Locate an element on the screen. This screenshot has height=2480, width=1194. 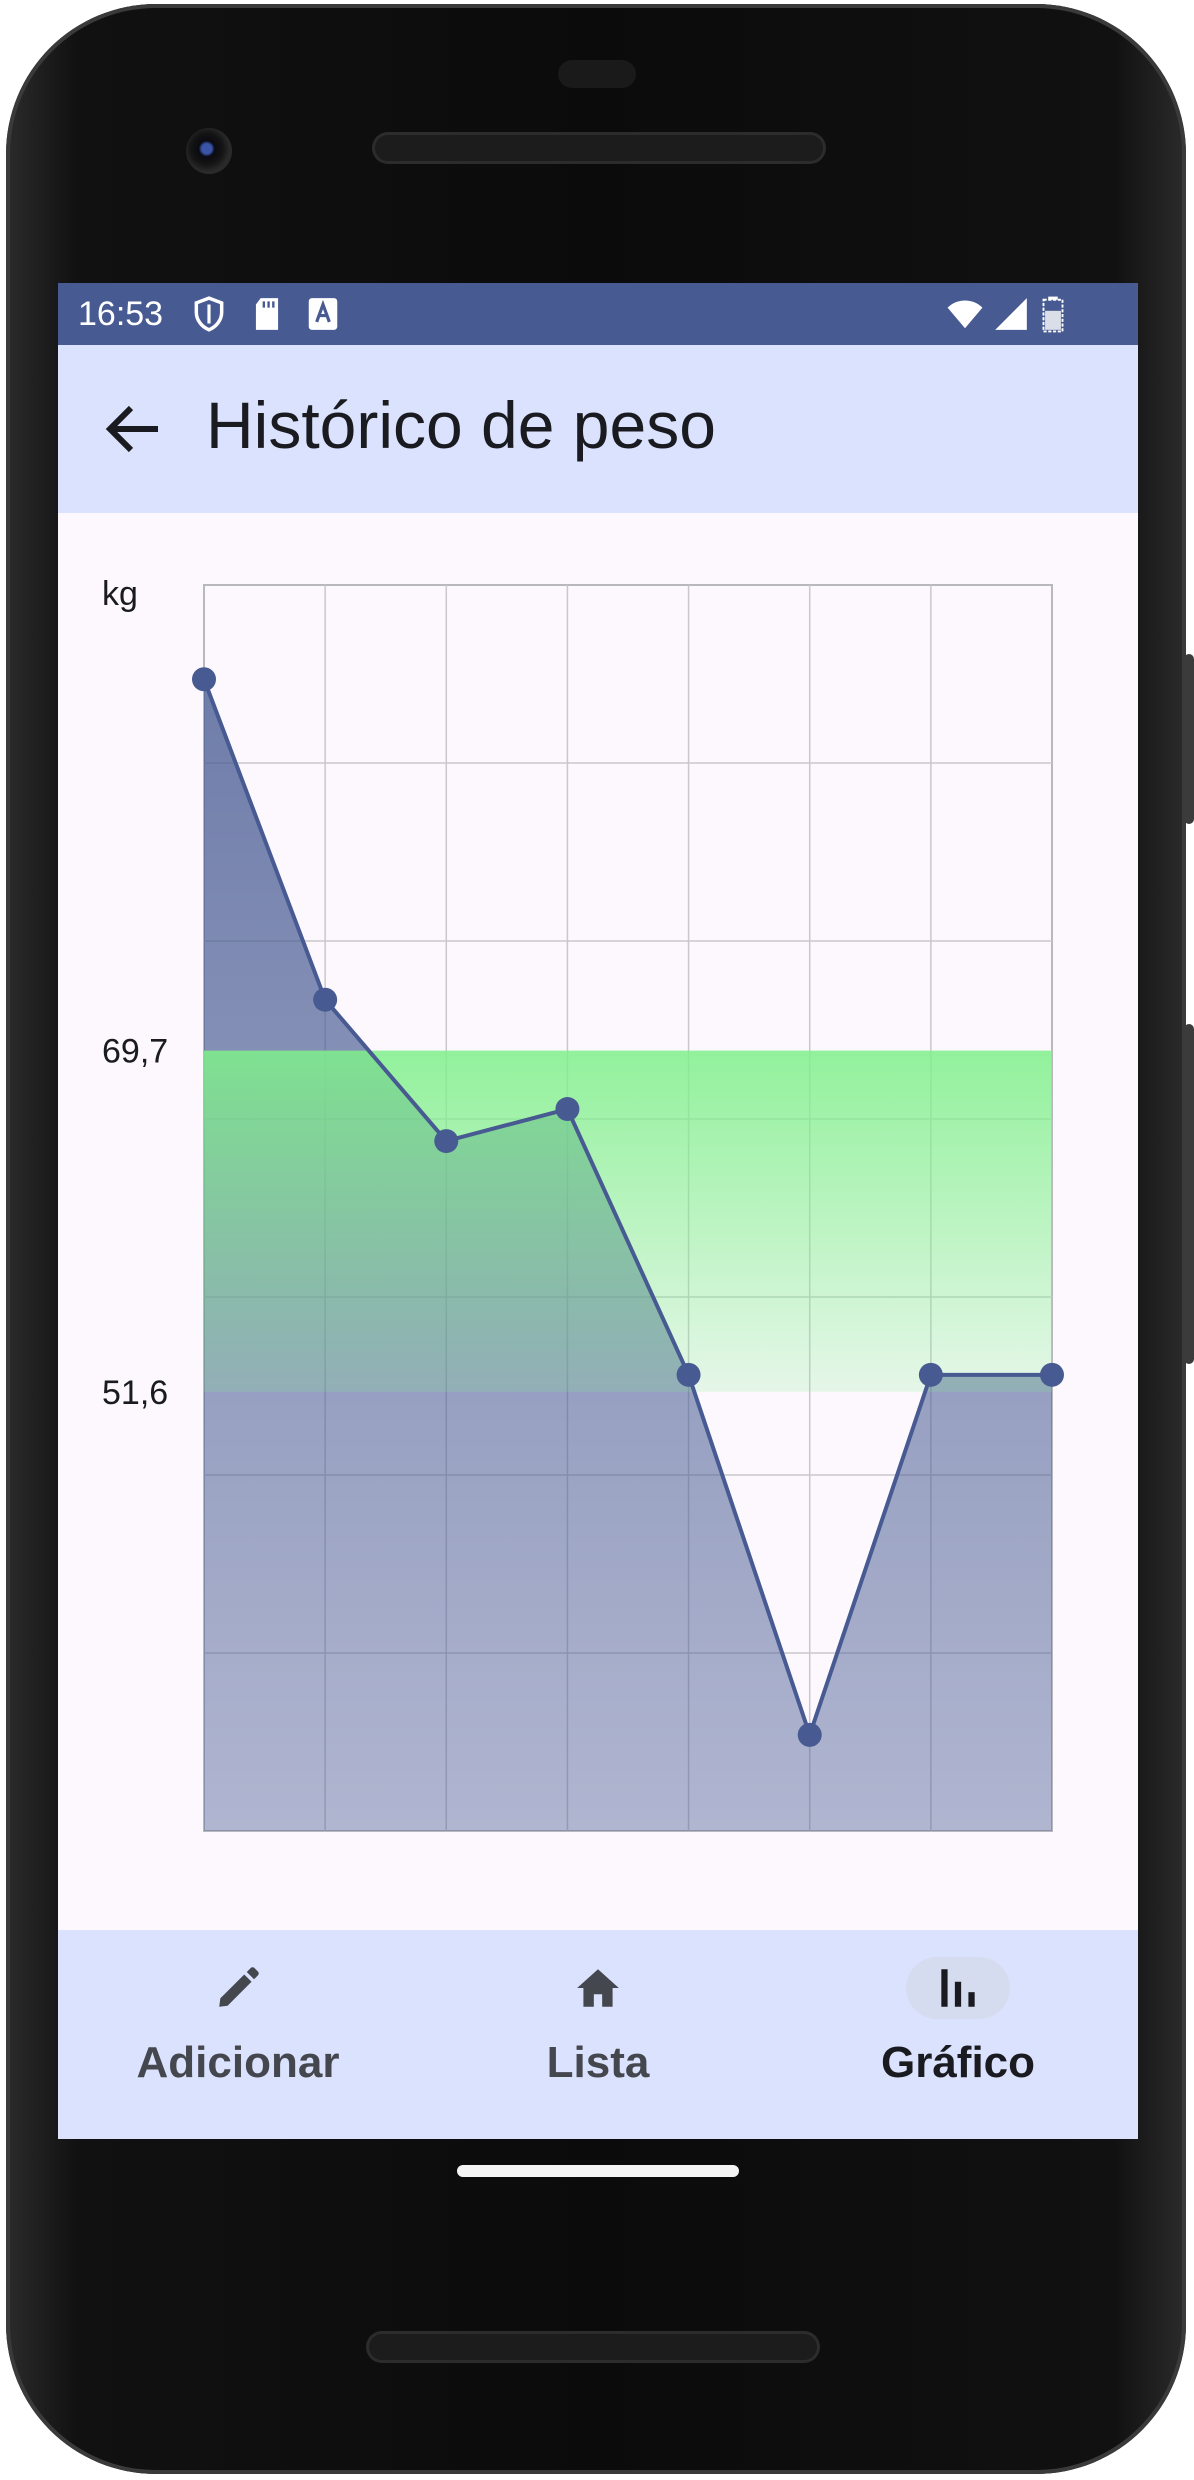
y-tick-label: 51,6 is located at coordinates (135, 1393).